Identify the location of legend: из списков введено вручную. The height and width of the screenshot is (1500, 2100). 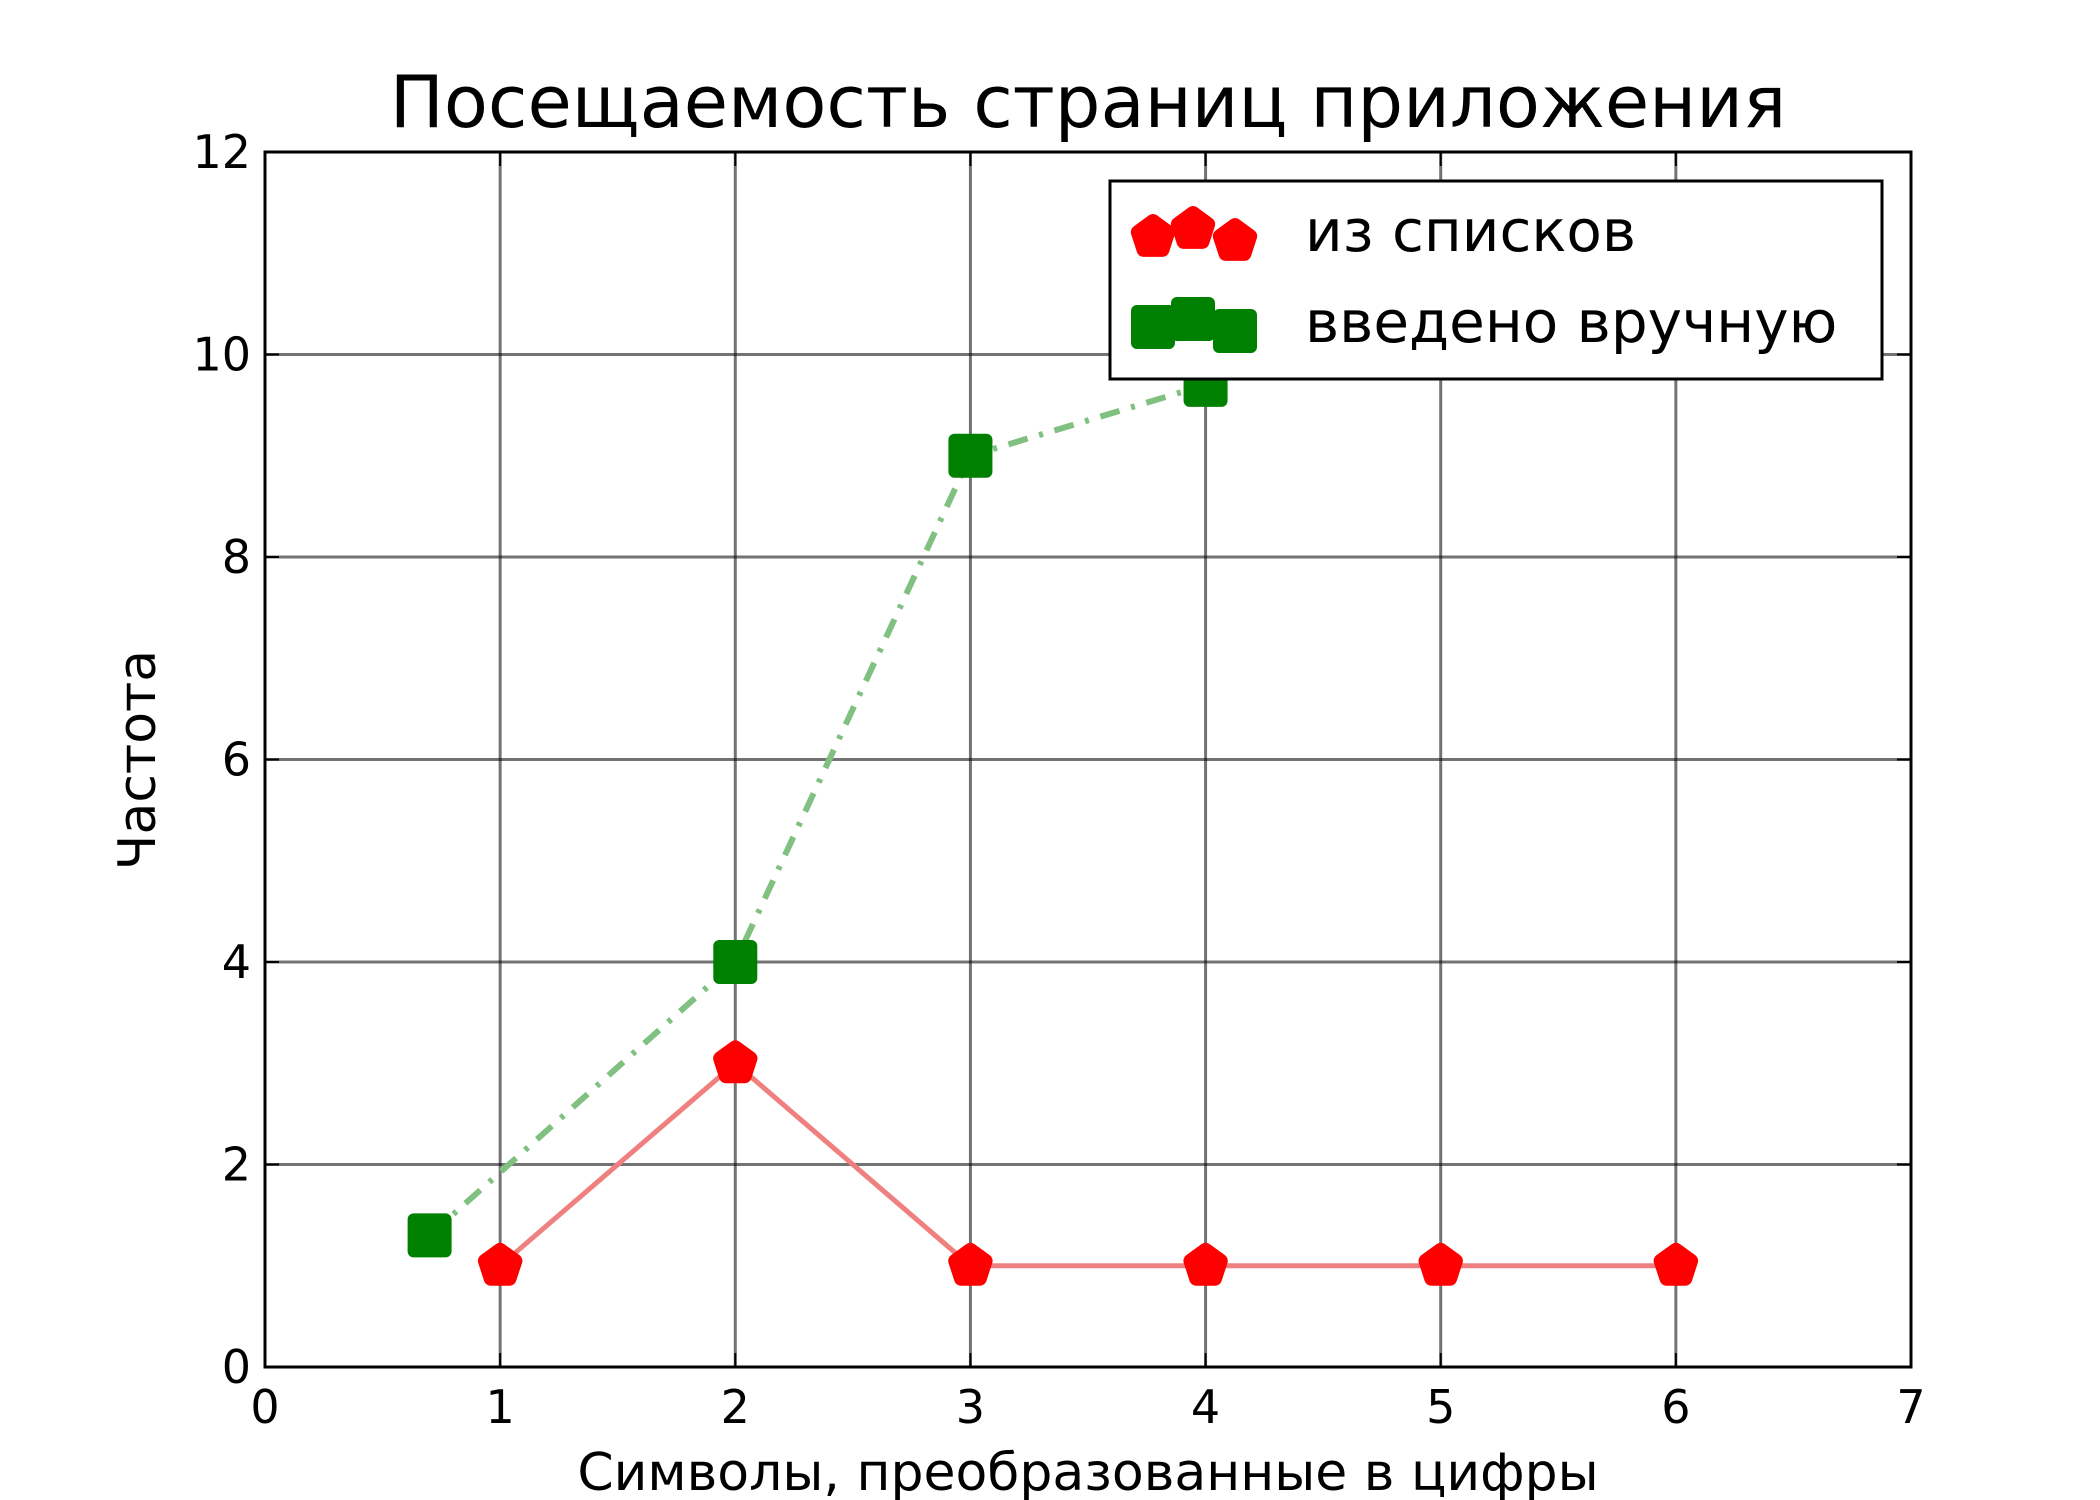
(1496, 280).